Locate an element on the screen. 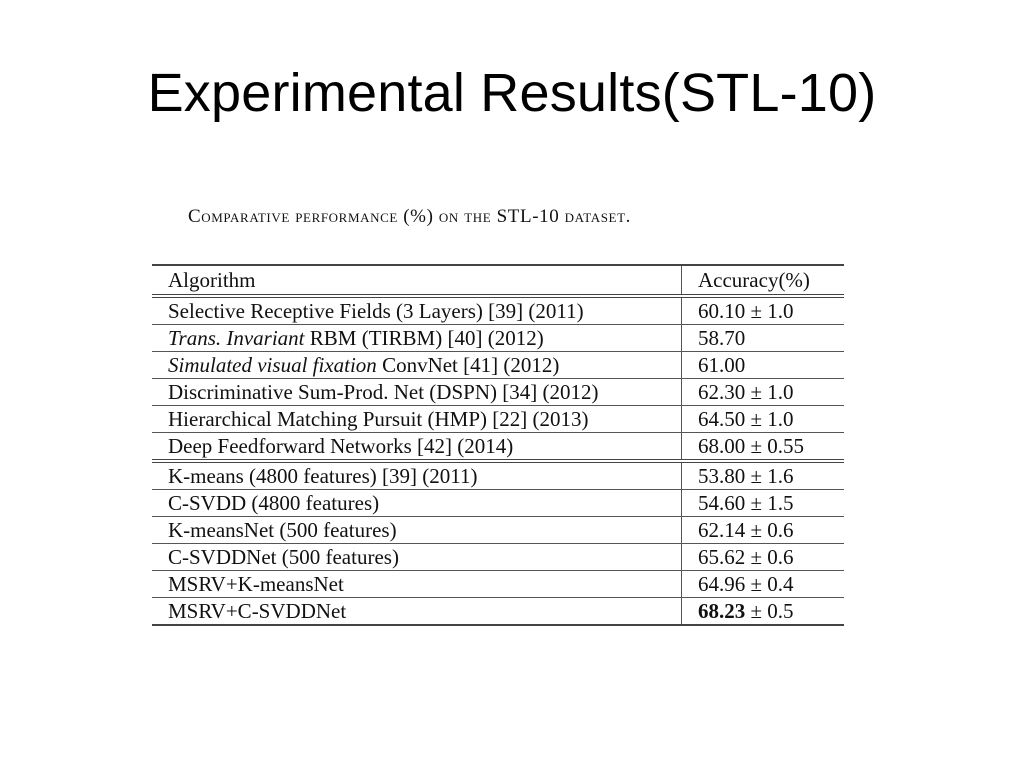 The image size is (1024, 768). algorithm-text: C-SVDD (4800 features) is located at coordinates (274, 503).